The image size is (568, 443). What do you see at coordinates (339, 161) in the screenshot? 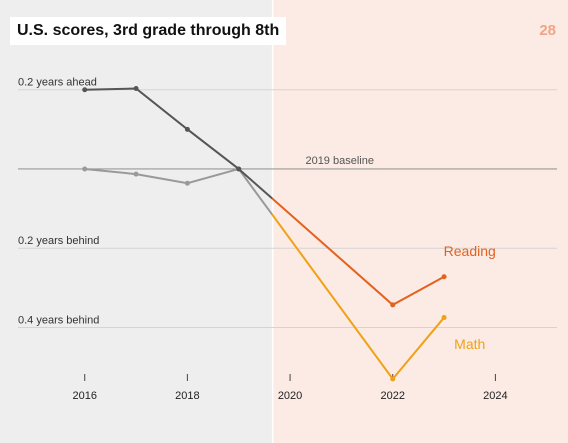
I see `baseline-label: 2019 baseline` at bounding box center [339, 161].